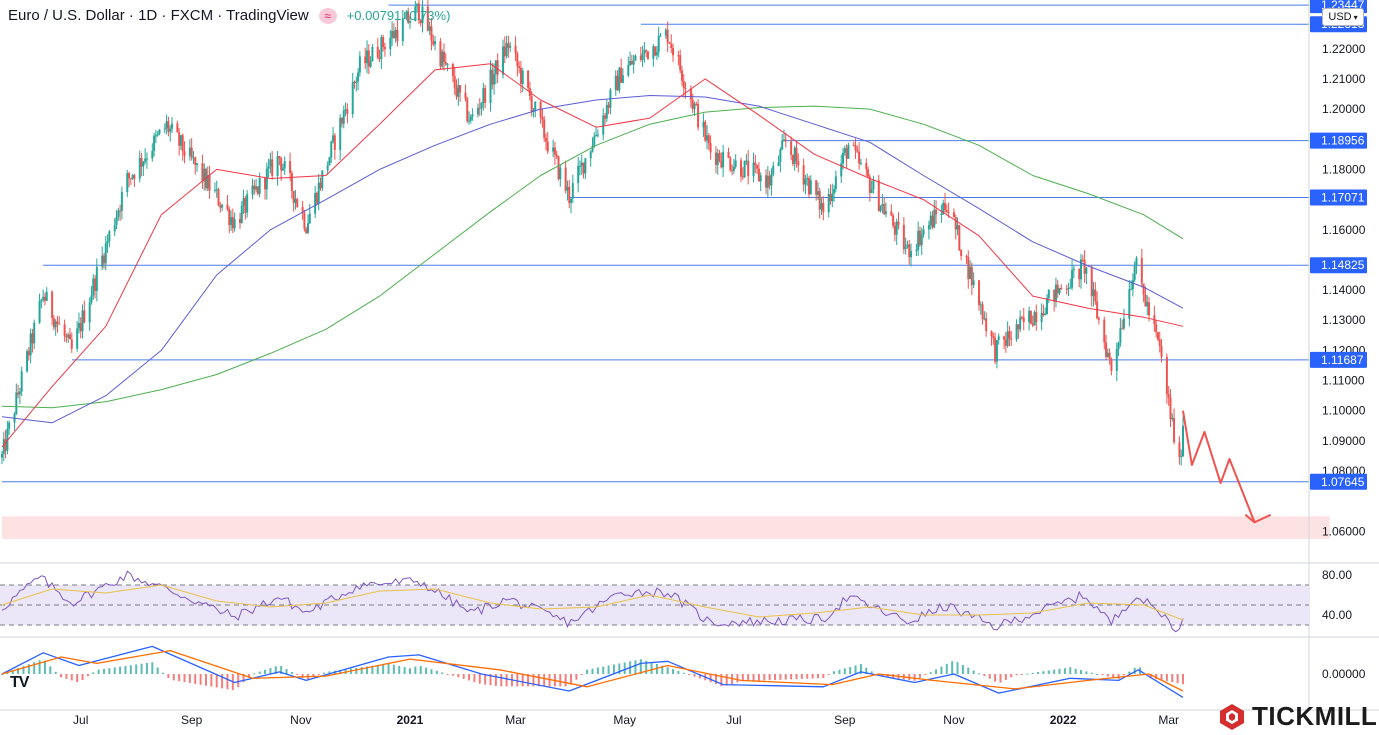  Describe the element at coordinates (410, 720) in the screenshot. I see `time-tick-label: 2021` at that location.